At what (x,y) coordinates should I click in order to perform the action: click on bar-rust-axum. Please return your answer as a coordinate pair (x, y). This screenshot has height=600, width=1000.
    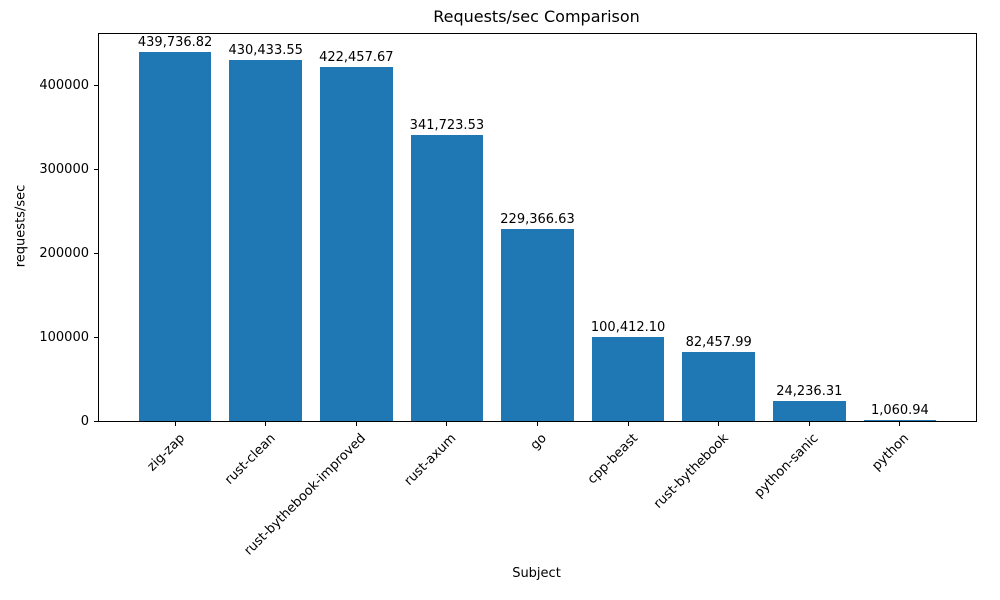
    Looking at the image, I should click on (447, 277).